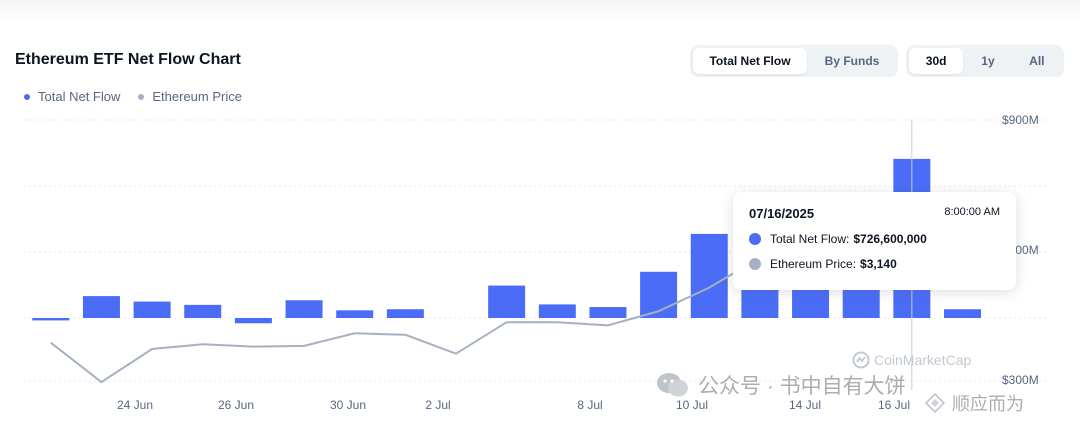 This screenshot has width=1080, height=430. What do you see at coordinates (133, 96) in the screenshot?
I see `chart-legend: Total Net Flow Ethereum Price` at bounding box center [133, 96].